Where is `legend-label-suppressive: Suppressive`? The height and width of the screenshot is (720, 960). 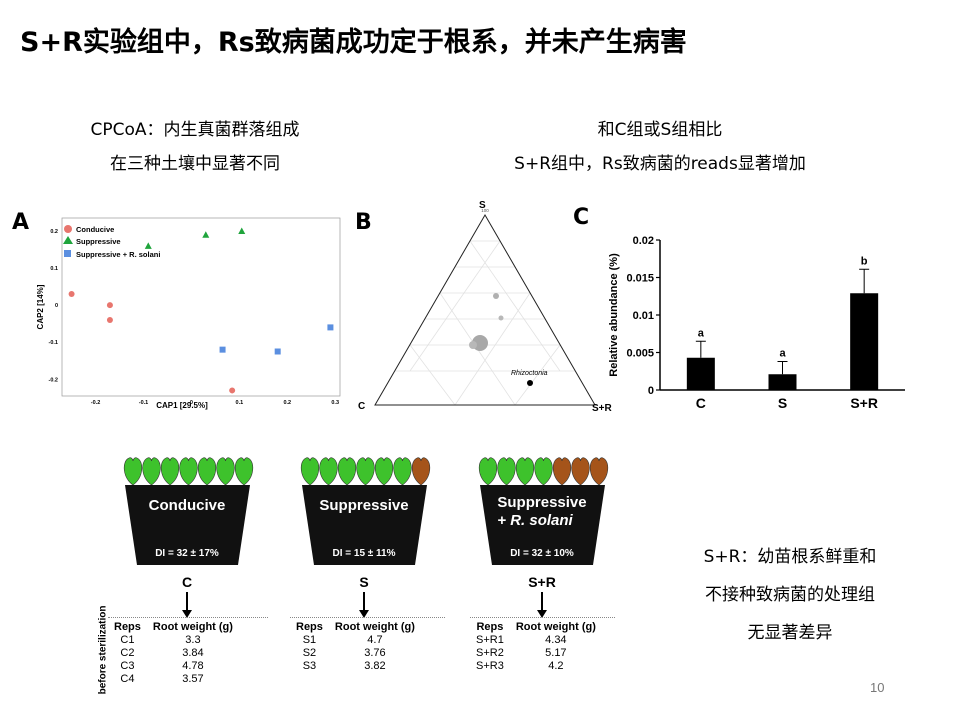 legend-label-suppressive: Suppressive is located at coordinates (98, 241).